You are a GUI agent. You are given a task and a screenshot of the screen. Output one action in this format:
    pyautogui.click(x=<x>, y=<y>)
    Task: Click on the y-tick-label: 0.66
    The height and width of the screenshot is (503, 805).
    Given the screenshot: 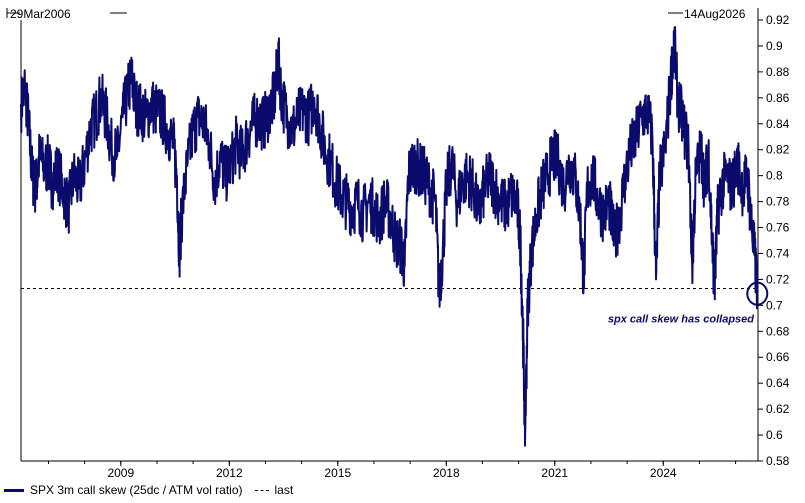 What is the action you would take?
    pyautogui.click(x=778, y=357)
    